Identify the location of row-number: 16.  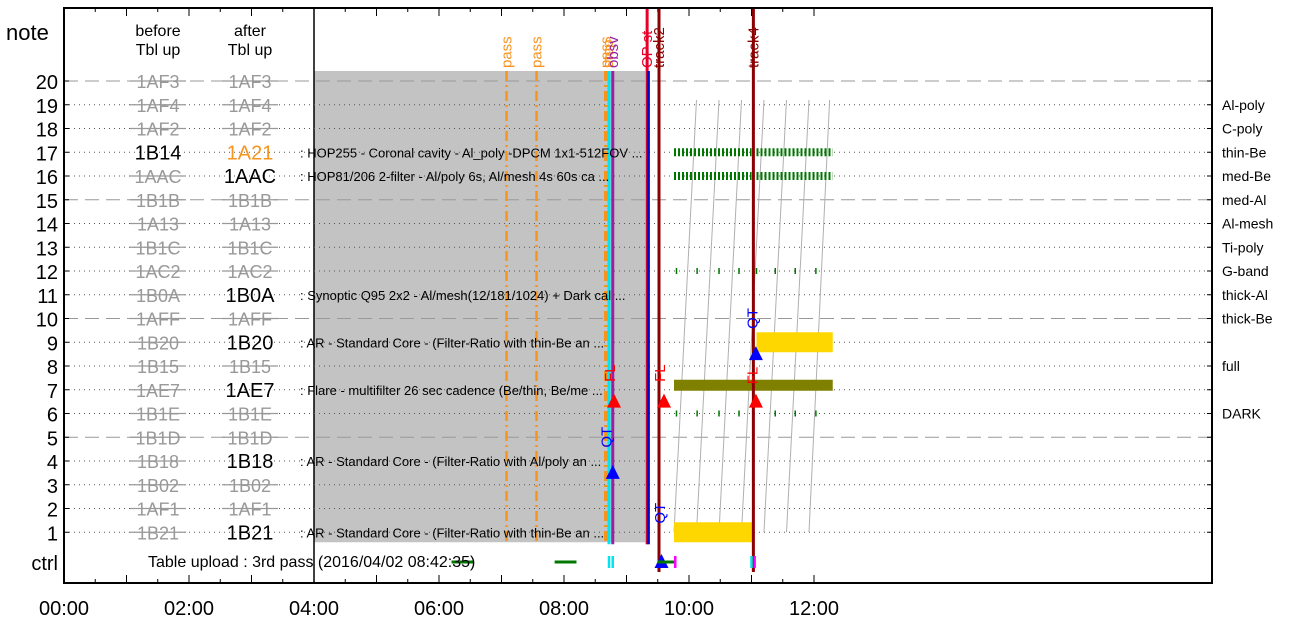
(47, 178).